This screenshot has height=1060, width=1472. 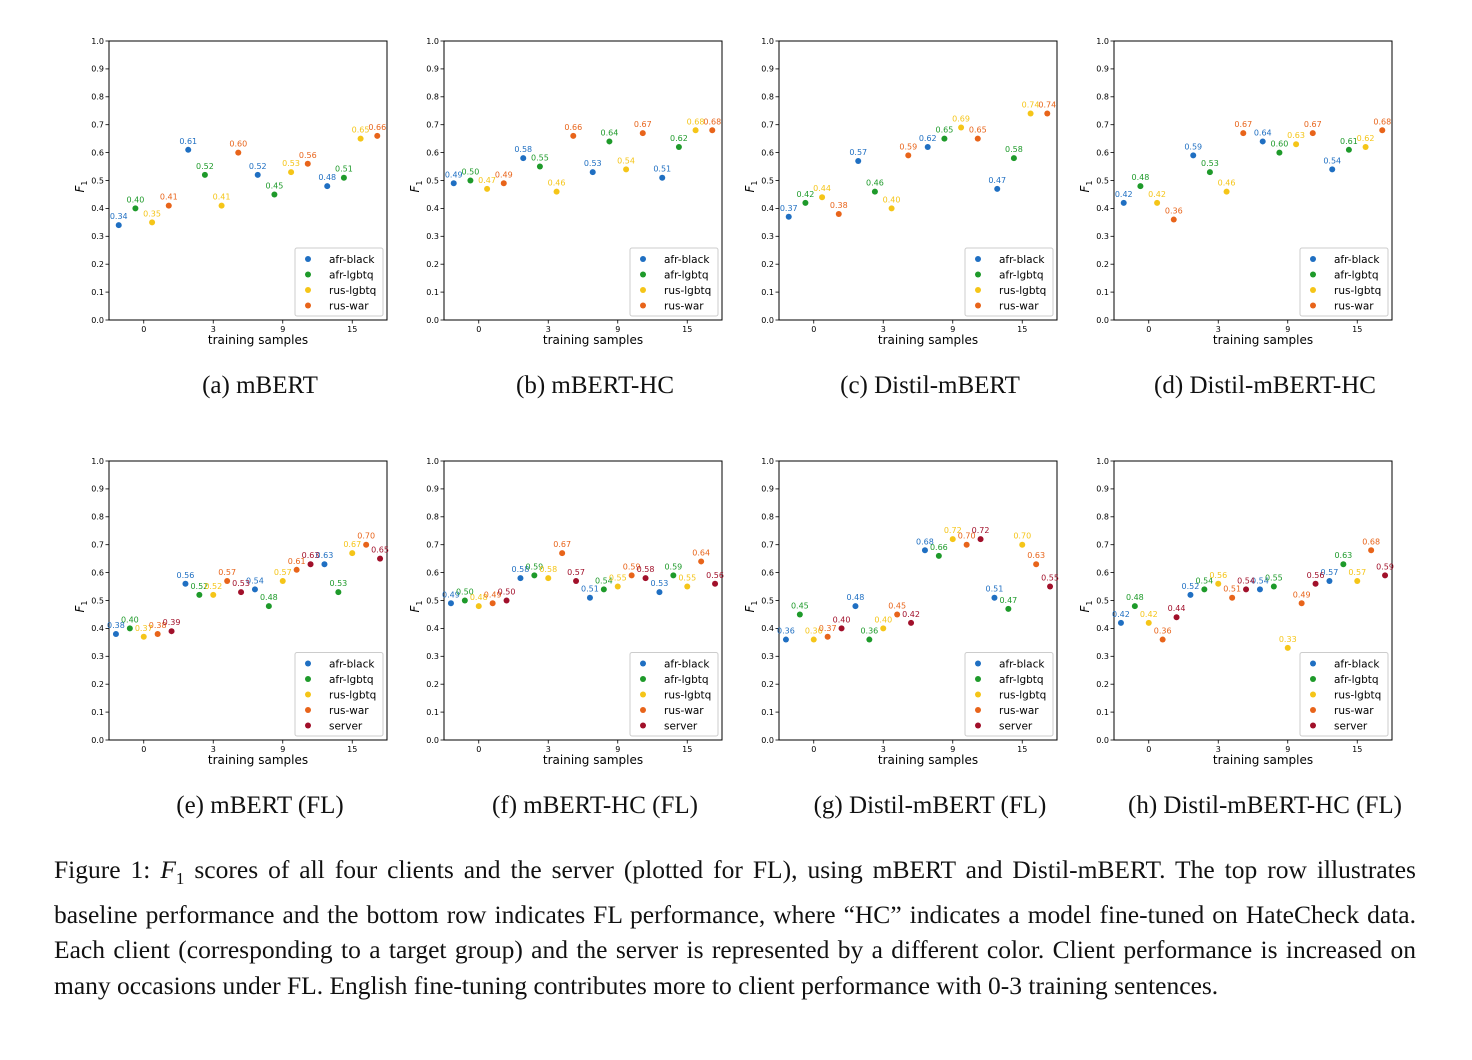 I want to click on data-label-afr-black: 0.36, so click(x=786, y=631).